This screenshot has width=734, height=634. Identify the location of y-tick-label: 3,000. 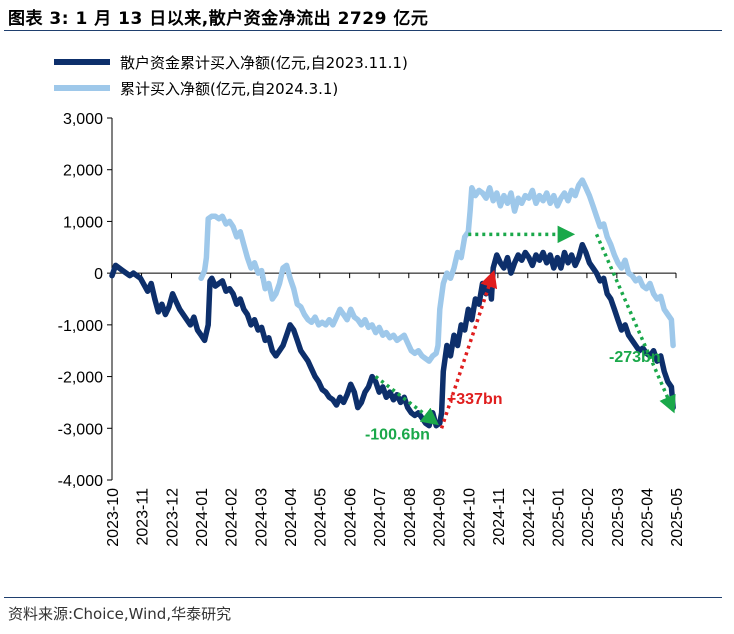
(83, 119).